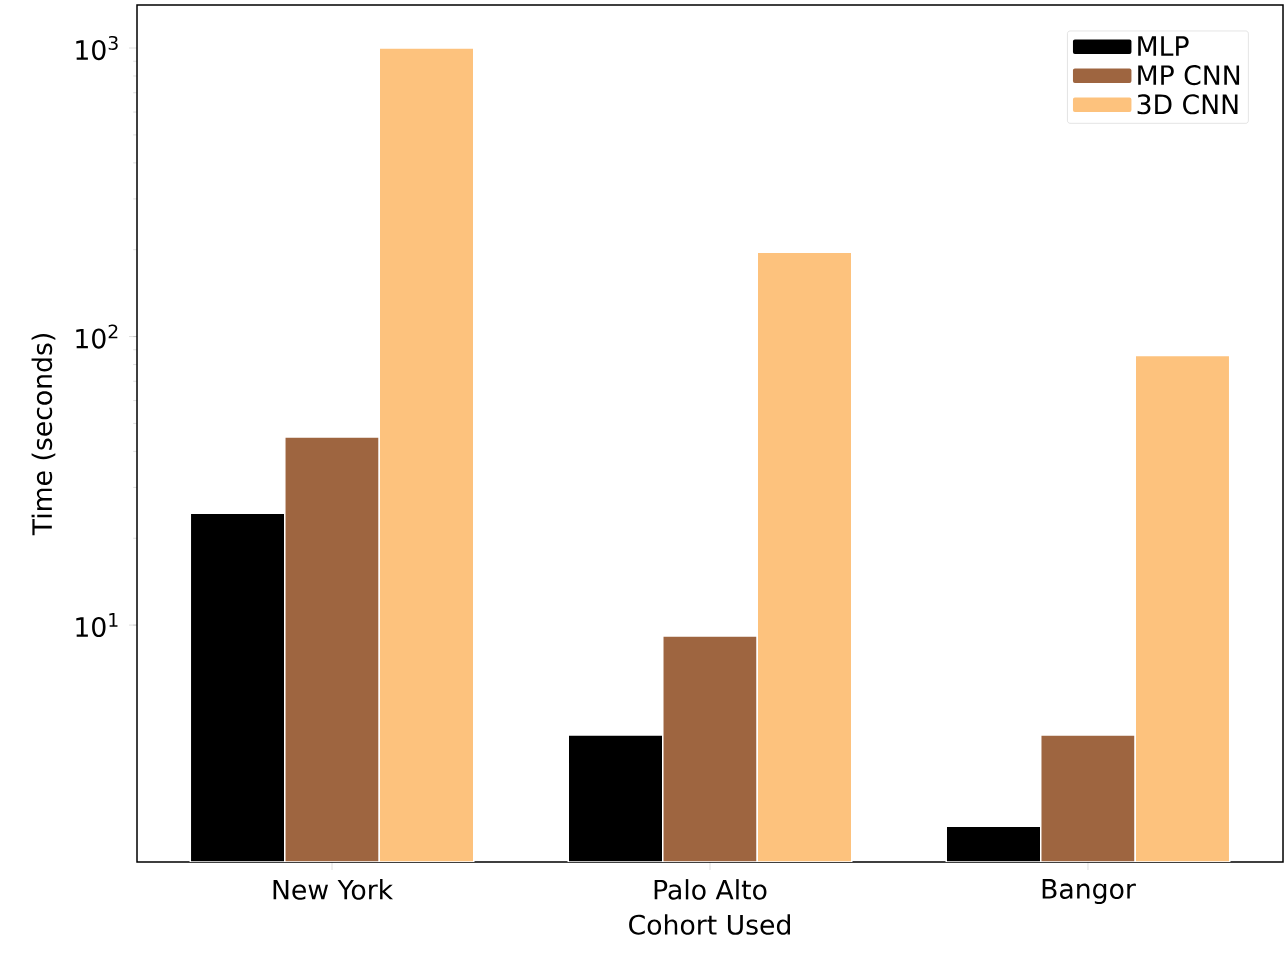  I want to click on y-axis-title: Time (seconds), so click(43, 435).